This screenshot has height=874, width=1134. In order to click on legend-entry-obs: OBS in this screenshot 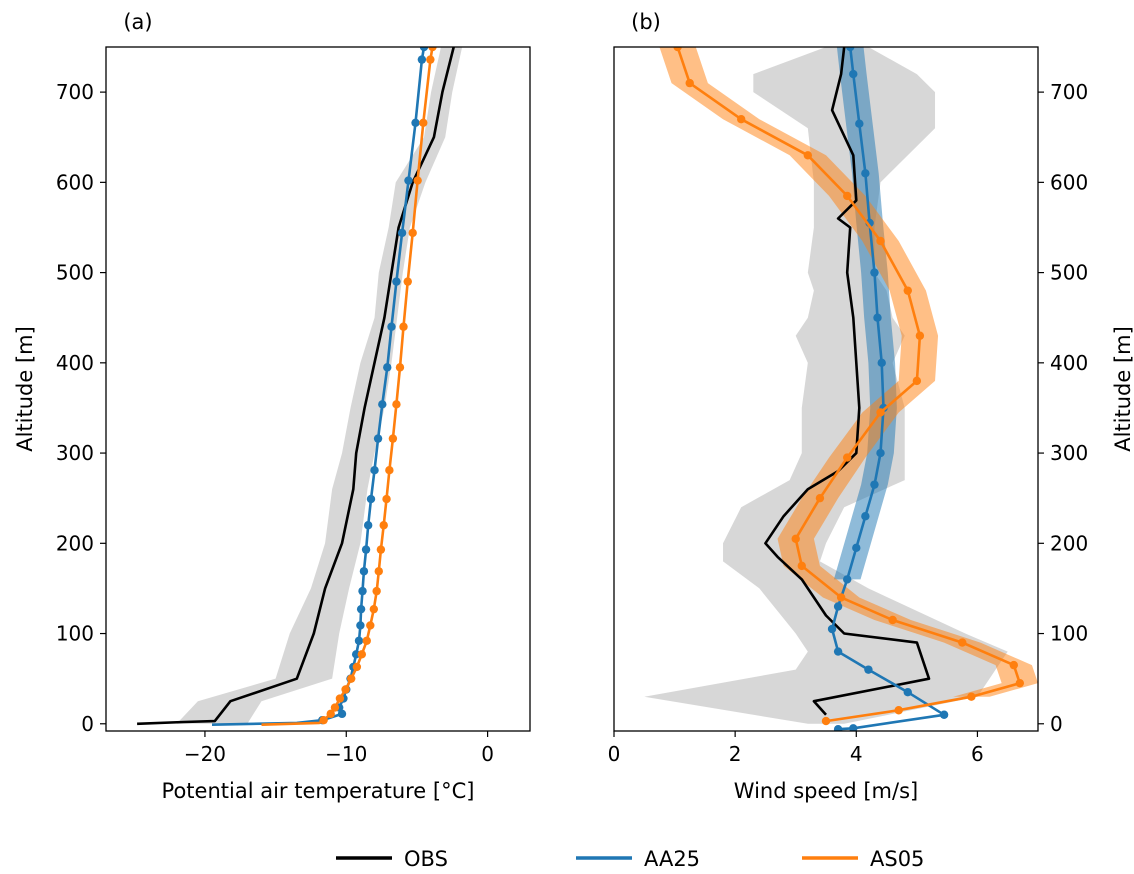, I will do `click(392, 859)`.